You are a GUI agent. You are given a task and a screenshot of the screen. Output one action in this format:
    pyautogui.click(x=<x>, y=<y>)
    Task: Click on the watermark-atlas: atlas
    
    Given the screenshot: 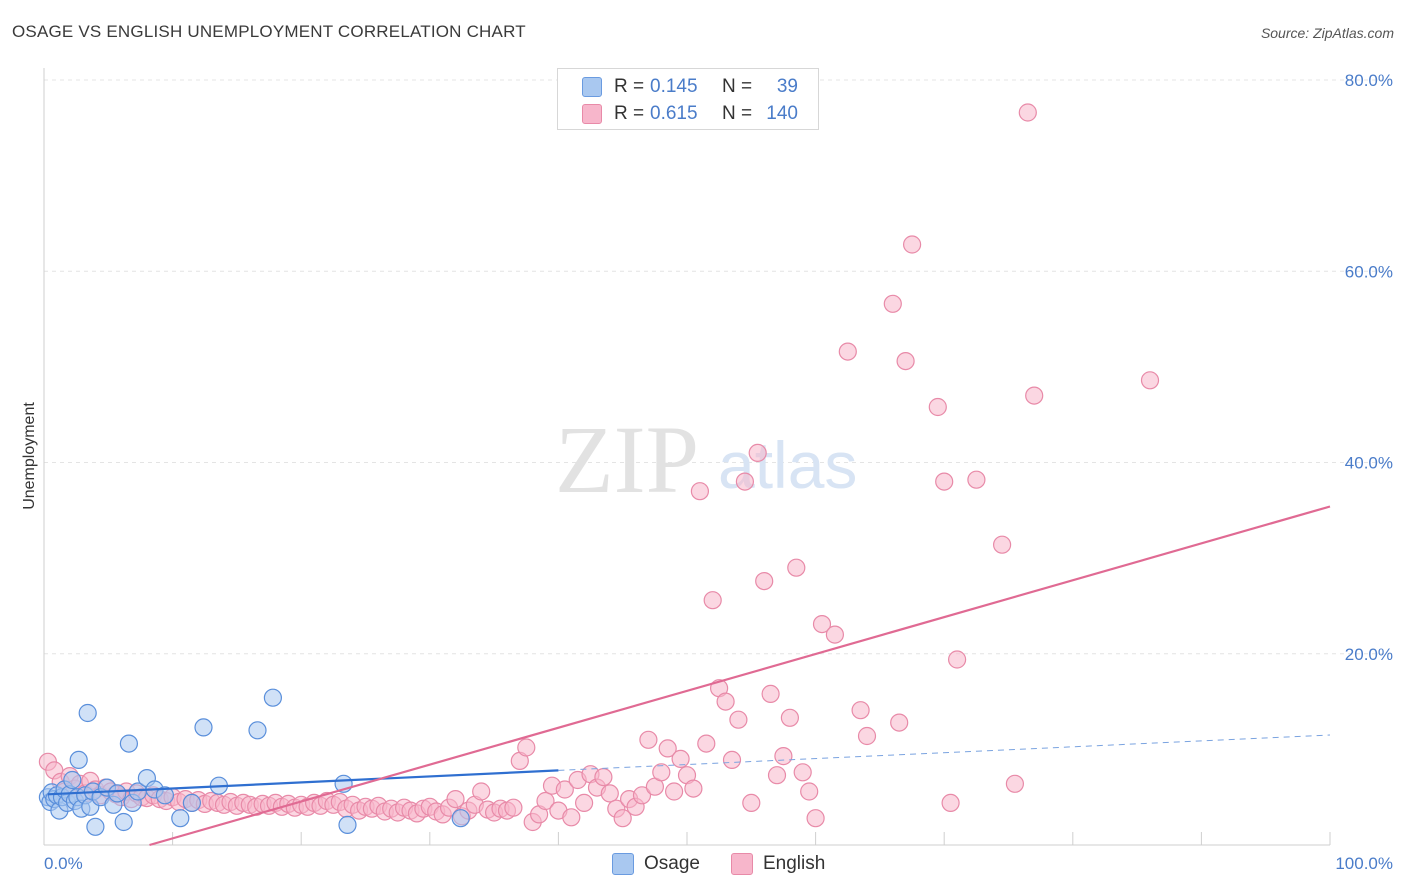 What is the action you would take?
    pyautogui.click(x=787, y=465)
    